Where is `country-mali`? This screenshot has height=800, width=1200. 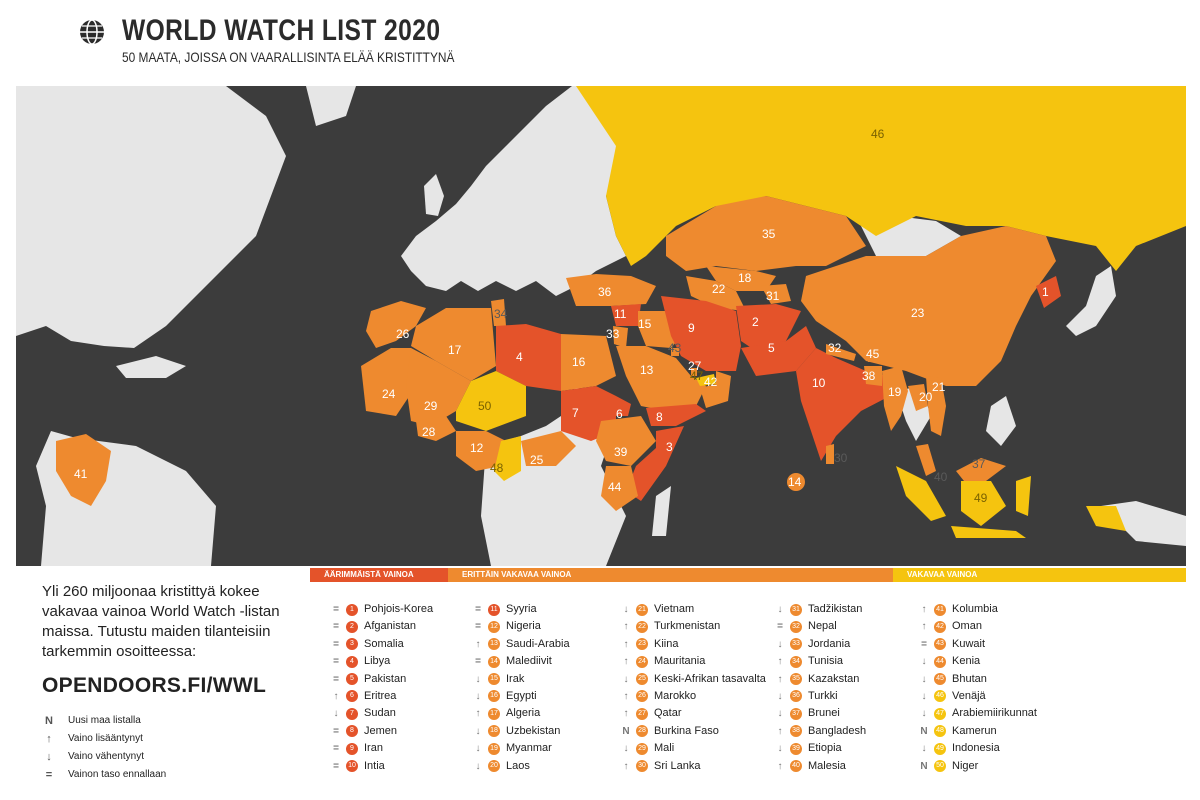 country-mali is located at coordinates (438, 387).